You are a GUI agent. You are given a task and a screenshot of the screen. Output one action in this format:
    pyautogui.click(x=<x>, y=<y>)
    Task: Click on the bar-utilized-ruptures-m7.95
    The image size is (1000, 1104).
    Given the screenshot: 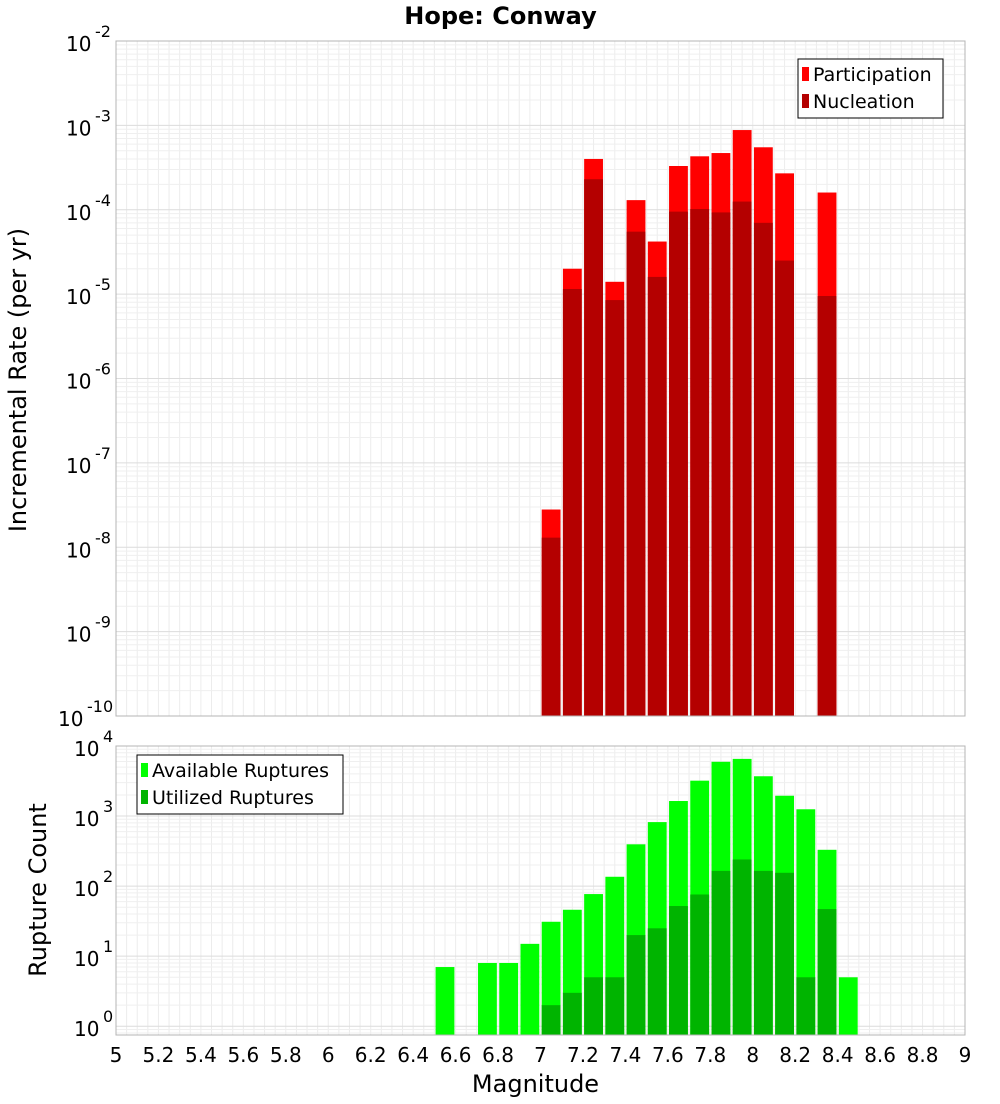 What is the action you would take?
    pyautogui.click(x=742, y=947)
    